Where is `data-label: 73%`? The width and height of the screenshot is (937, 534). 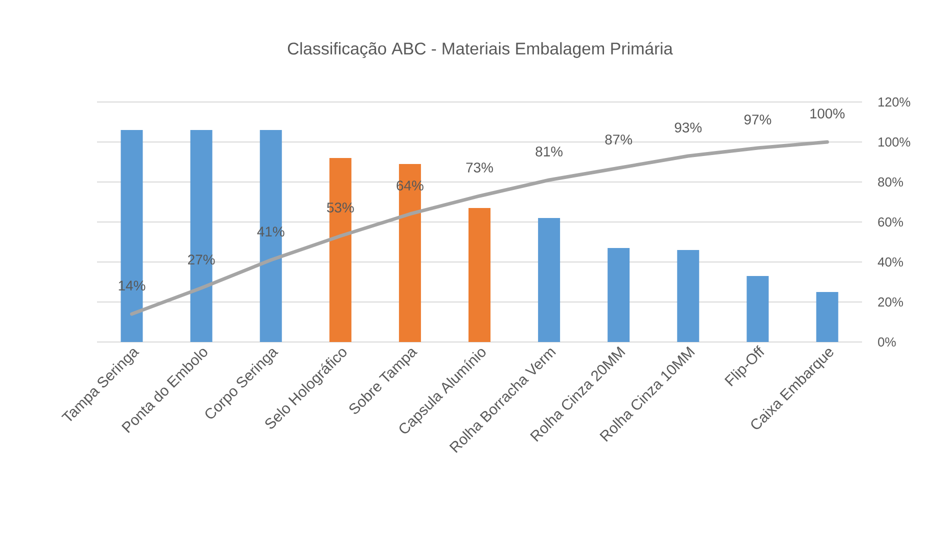 data-label: 73% is located at coordinates (479, 167).